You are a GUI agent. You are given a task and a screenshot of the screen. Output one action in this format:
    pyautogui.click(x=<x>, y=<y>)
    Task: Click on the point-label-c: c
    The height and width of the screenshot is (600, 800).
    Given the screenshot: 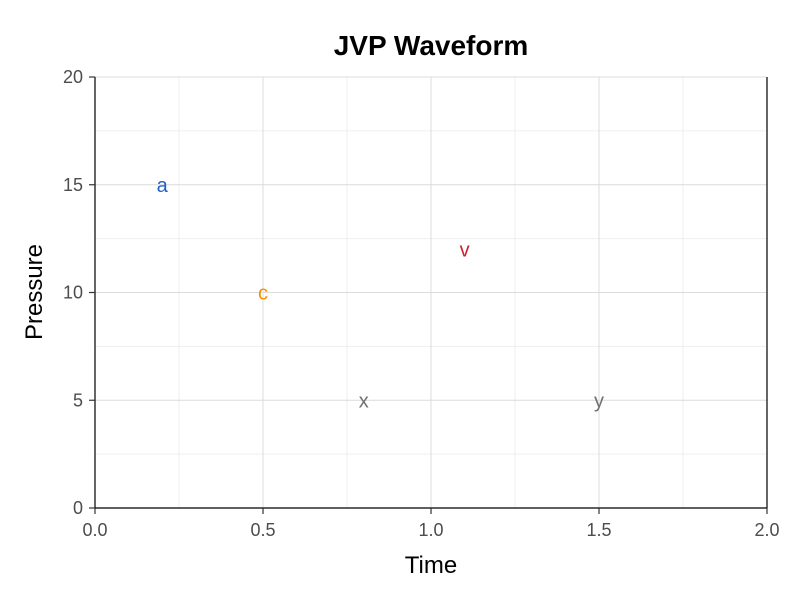 What is the action you would take?
    pyautogui.click(x=263, y=294)
    